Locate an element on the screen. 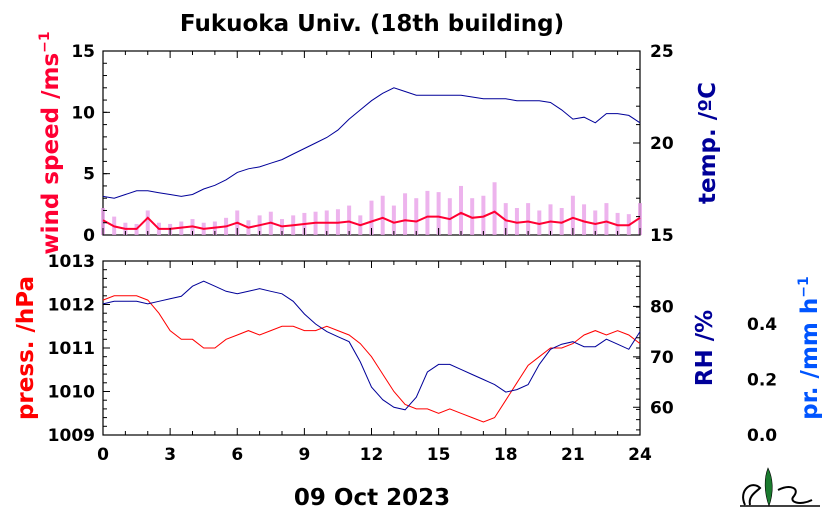 The width and height of the screenshot is (834, 520). x-tick-label: 3 is located at coordinates (170, 455).